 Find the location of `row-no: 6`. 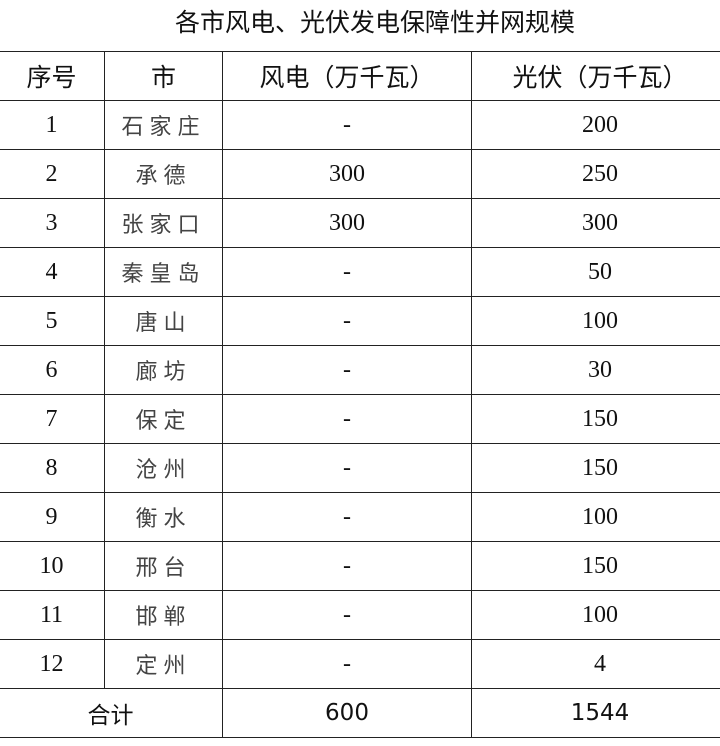

row-no: 6 is located at coordinates (52, 370).